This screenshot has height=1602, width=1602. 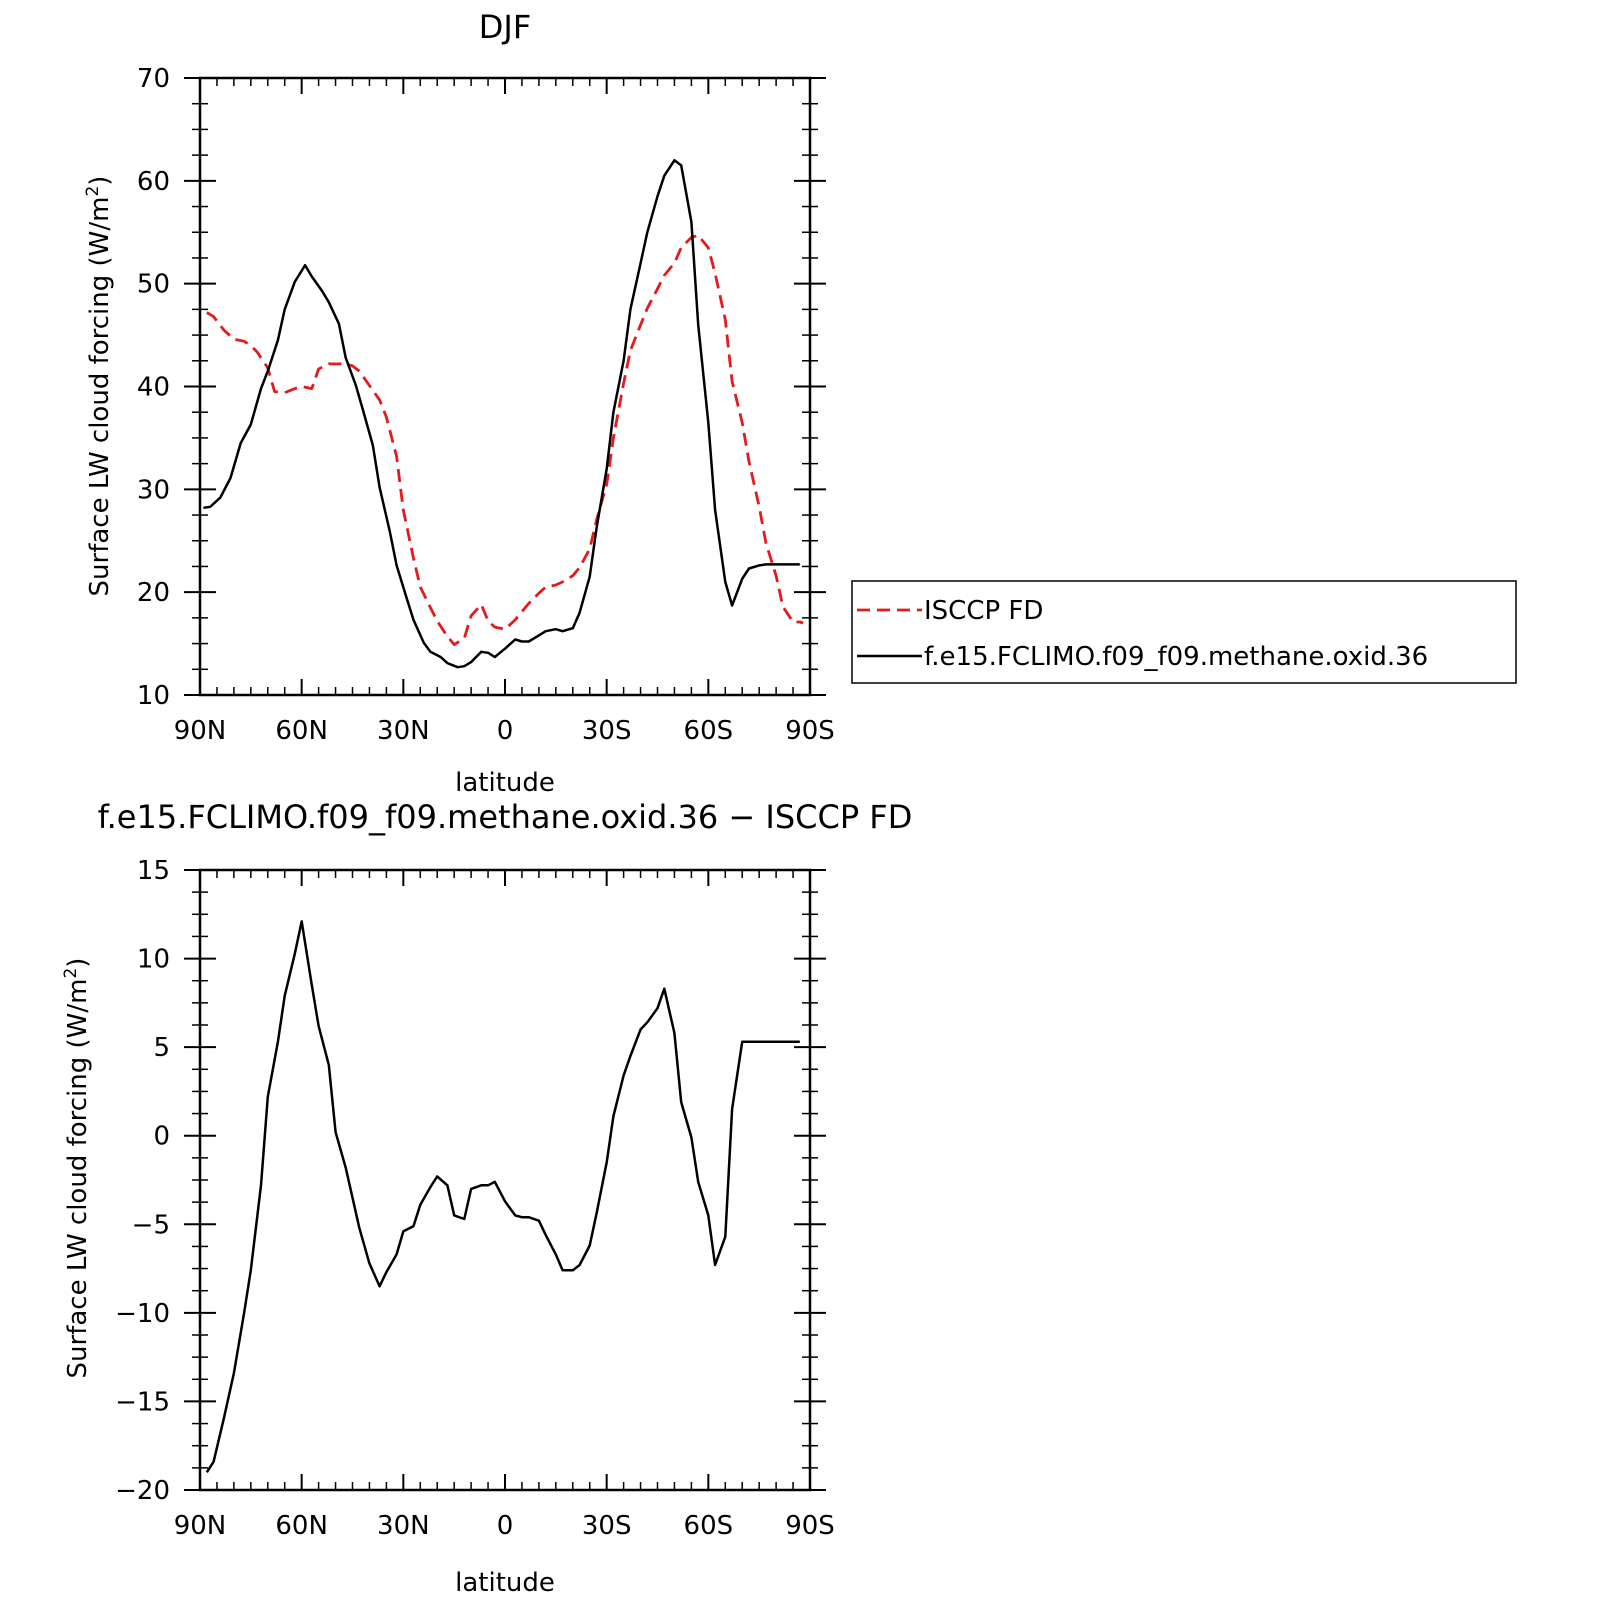 I want to click on bottom-x-tick-label: 60S, so click(x=709, y=1526).